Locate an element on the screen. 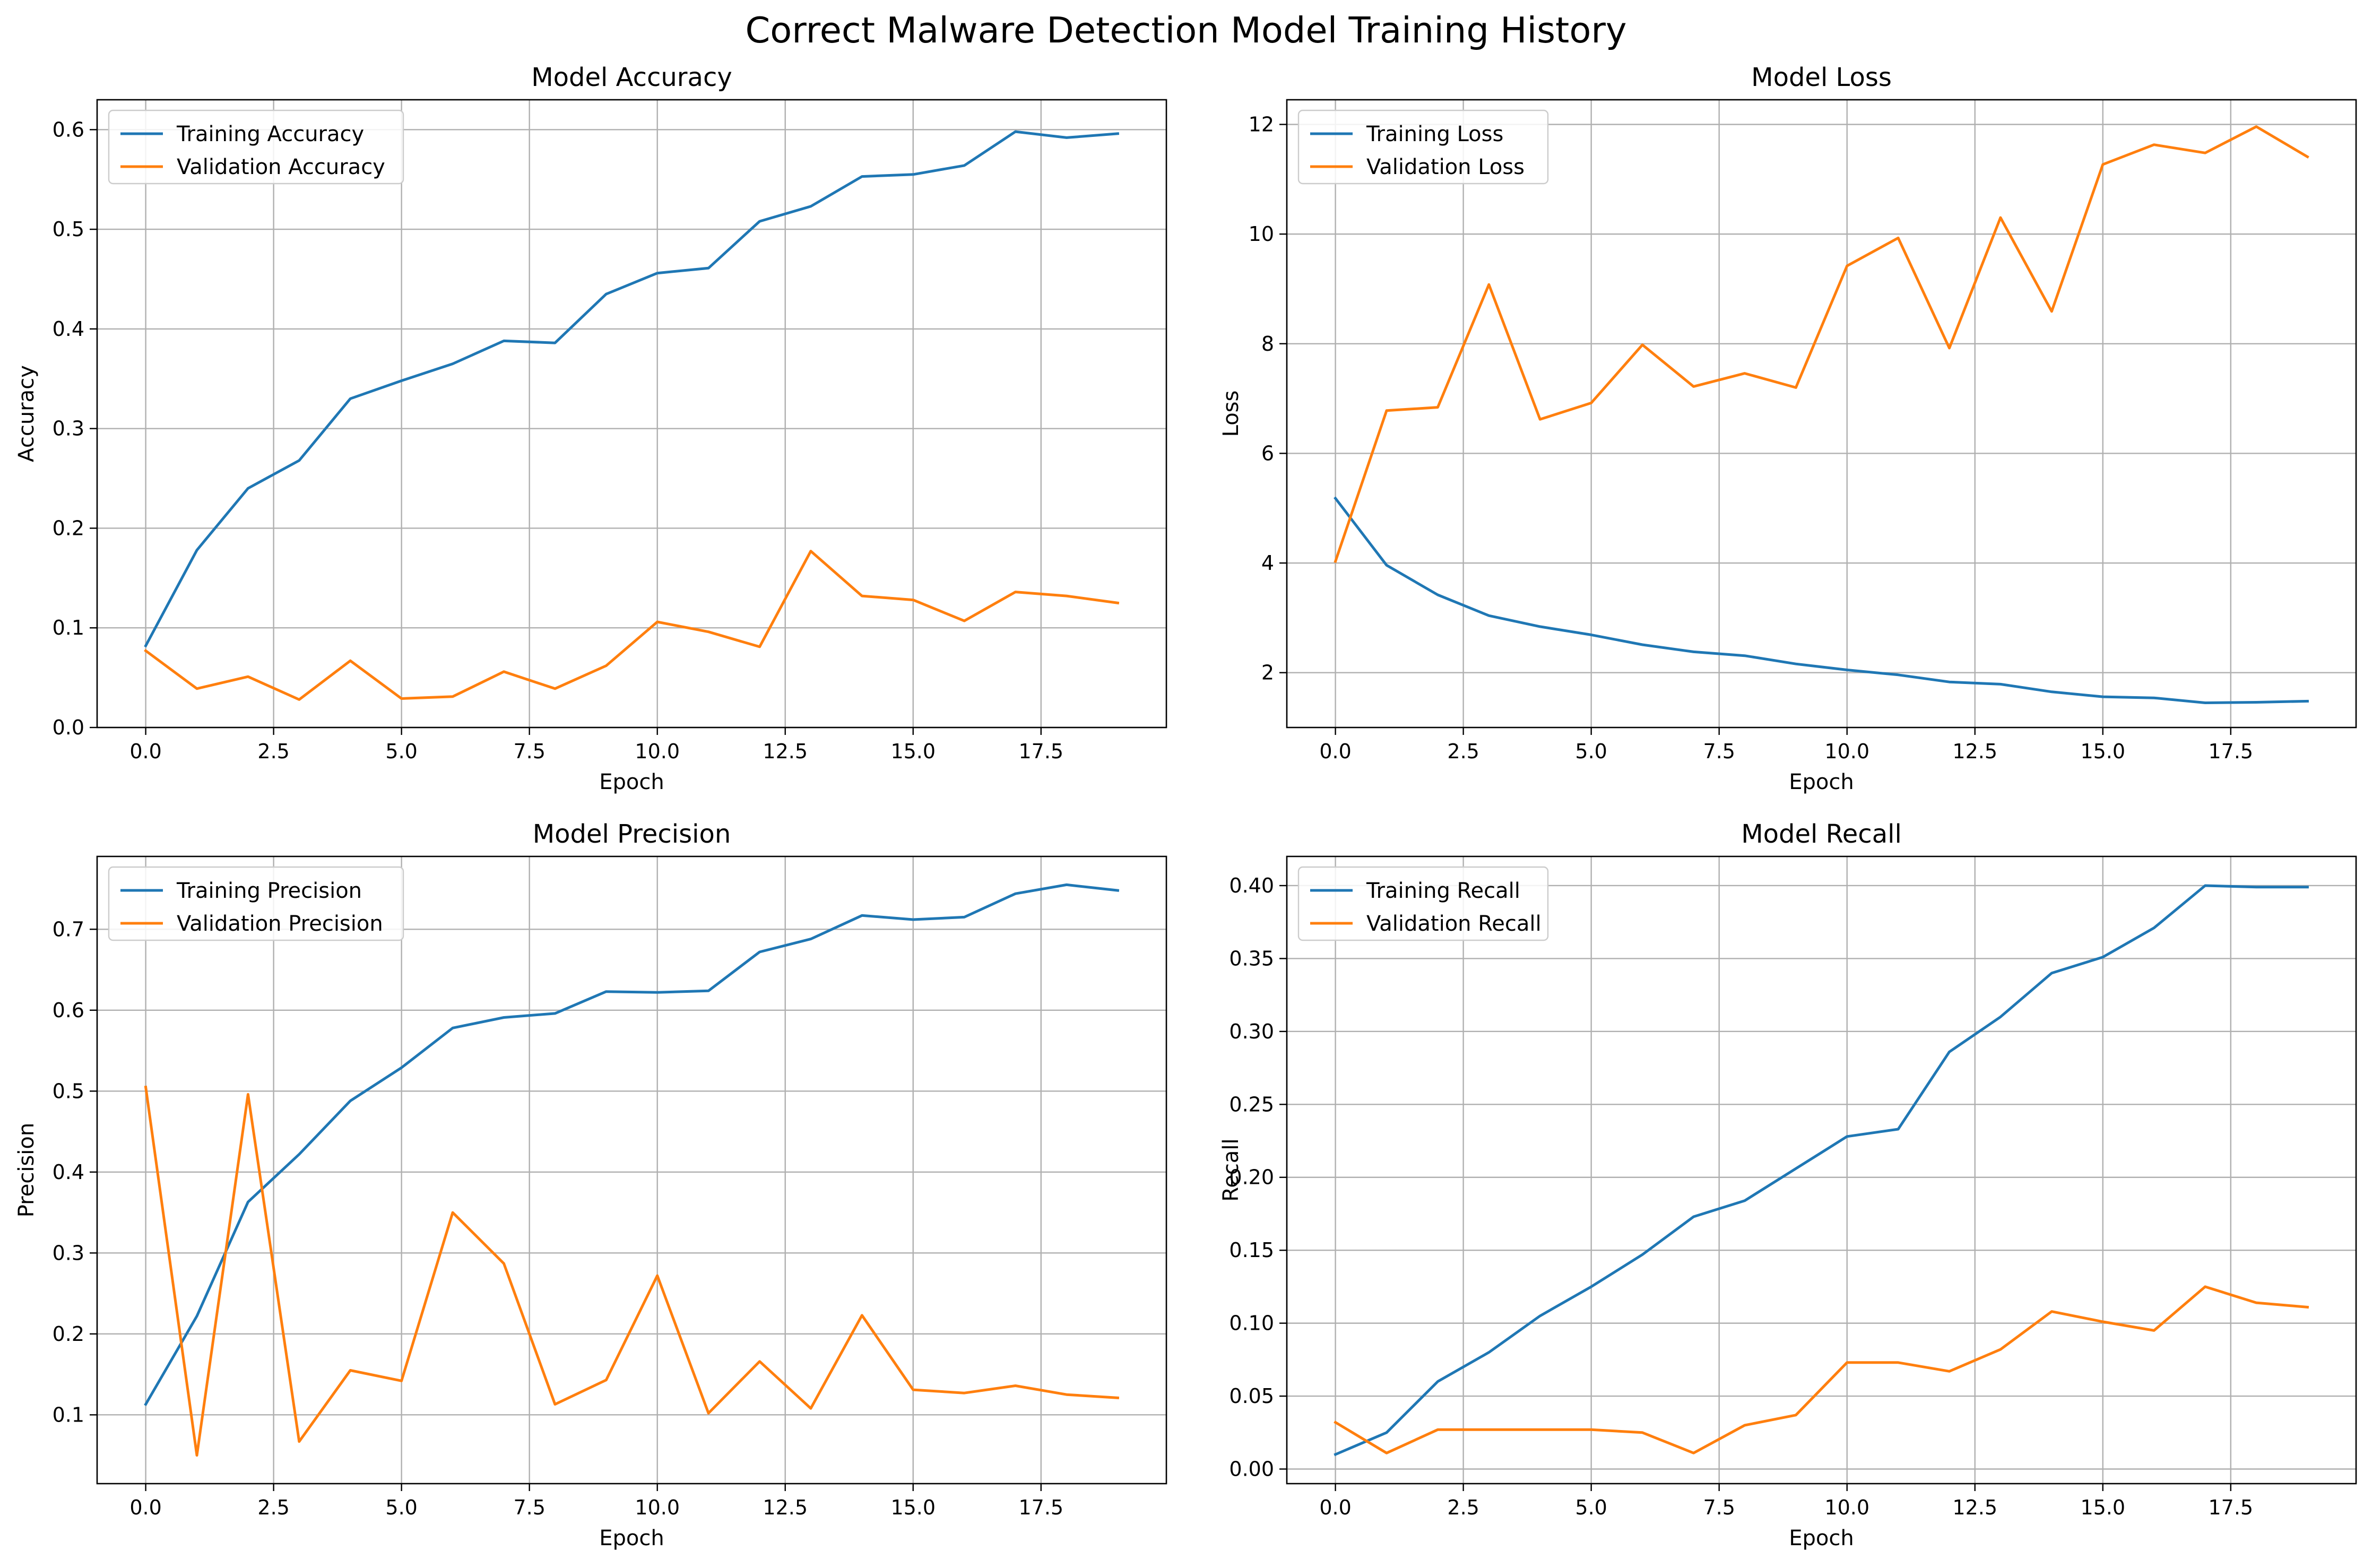 Image resolution: width=2372 pixels, height=1568 pixels. legend-loss: Training Loss Validation Loss is located at coordinates (1423, 147).